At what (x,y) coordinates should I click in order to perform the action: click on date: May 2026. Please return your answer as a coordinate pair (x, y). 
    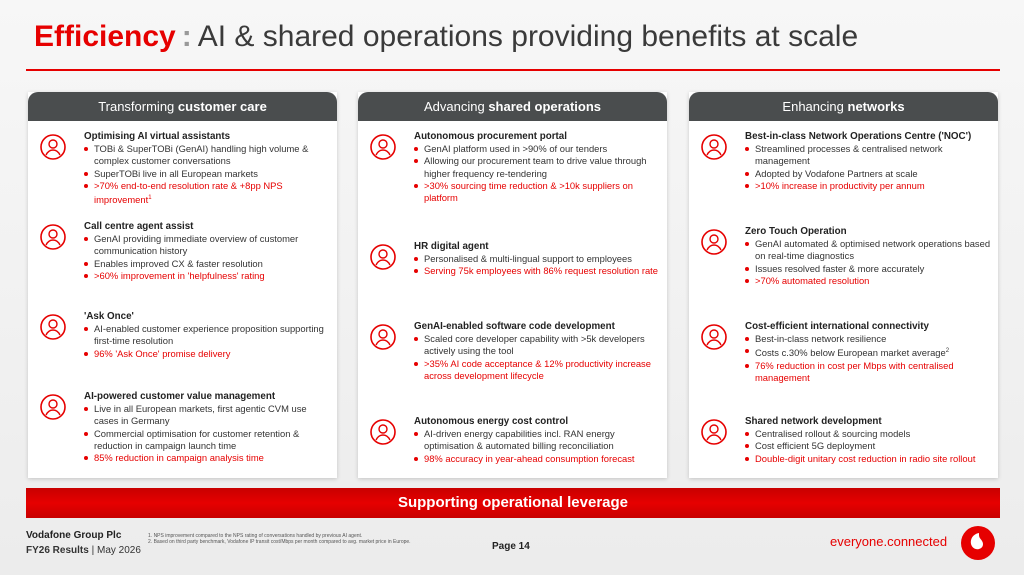
    Looking at the image, I should click on (118, 550).